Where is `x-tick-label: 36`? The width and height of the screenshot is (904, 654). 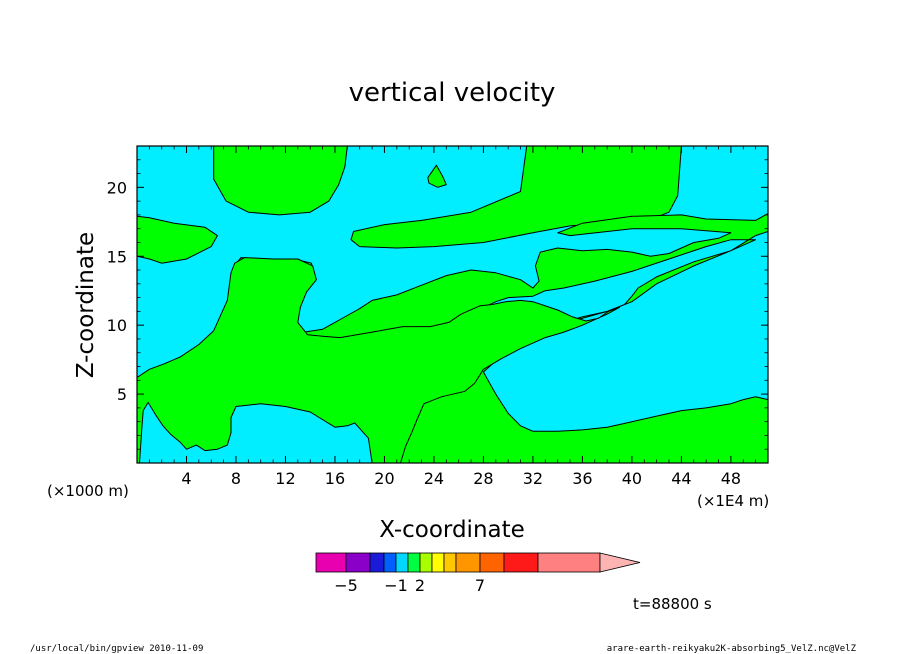 x-tick-label: 36 is located at coordinates (582, 478).